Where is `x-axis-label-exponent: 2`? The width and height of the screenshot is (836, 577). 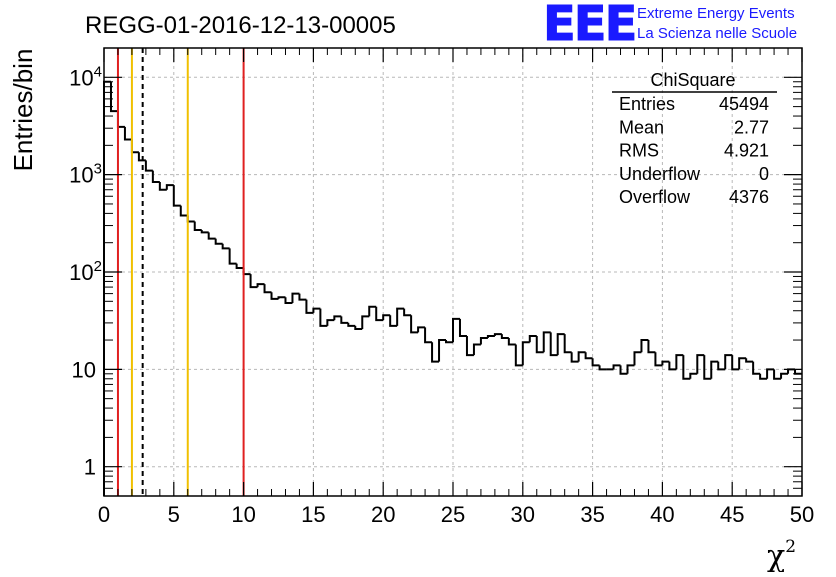
x-axis-label-exponent: 2 is located at coordinates (790, 547).